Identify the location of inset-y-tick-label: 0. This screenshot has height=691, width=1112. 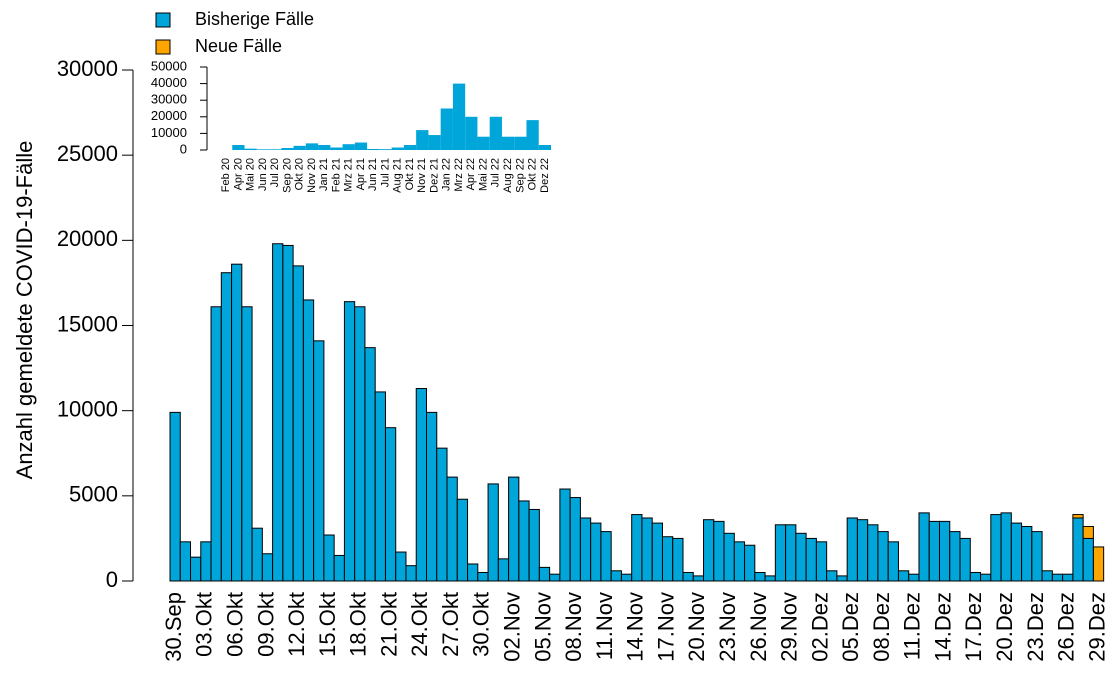
(183, 148).